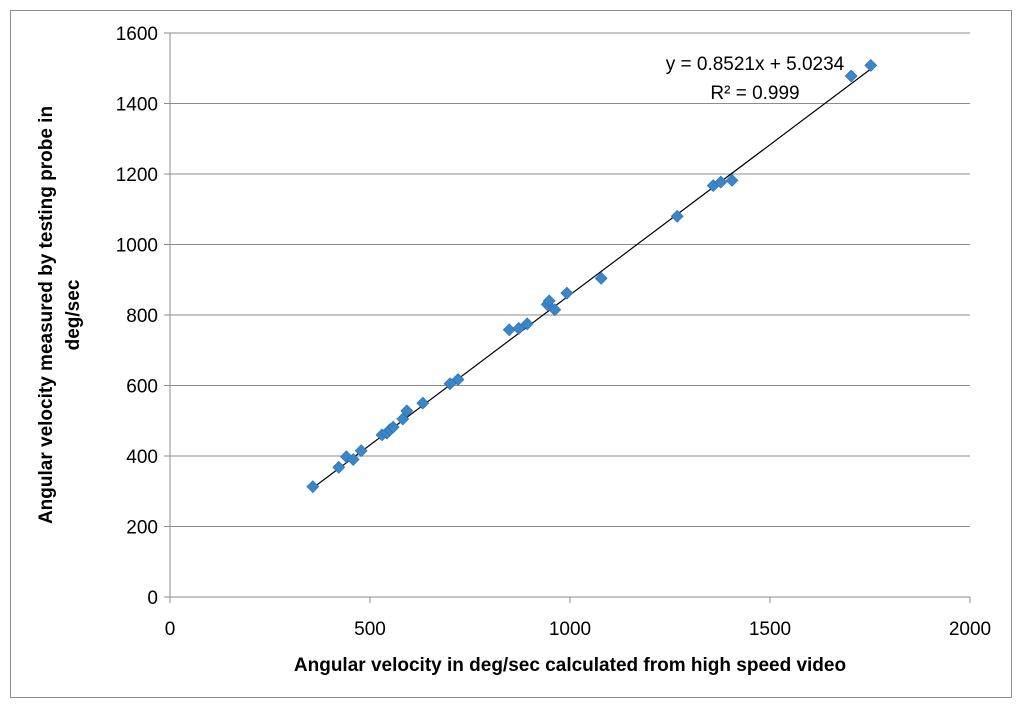 The height and width of the screenshot is (708, 1024). What do you see at coordinates (754, 93) in the screenshot?
I see `r-squared-label: R² = 0.999` at bounding box center [754, 93].